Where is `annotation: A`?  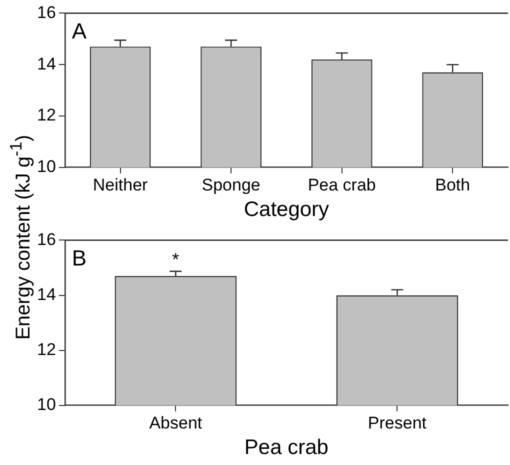 annotation: A is located at coordinates (79, 31).